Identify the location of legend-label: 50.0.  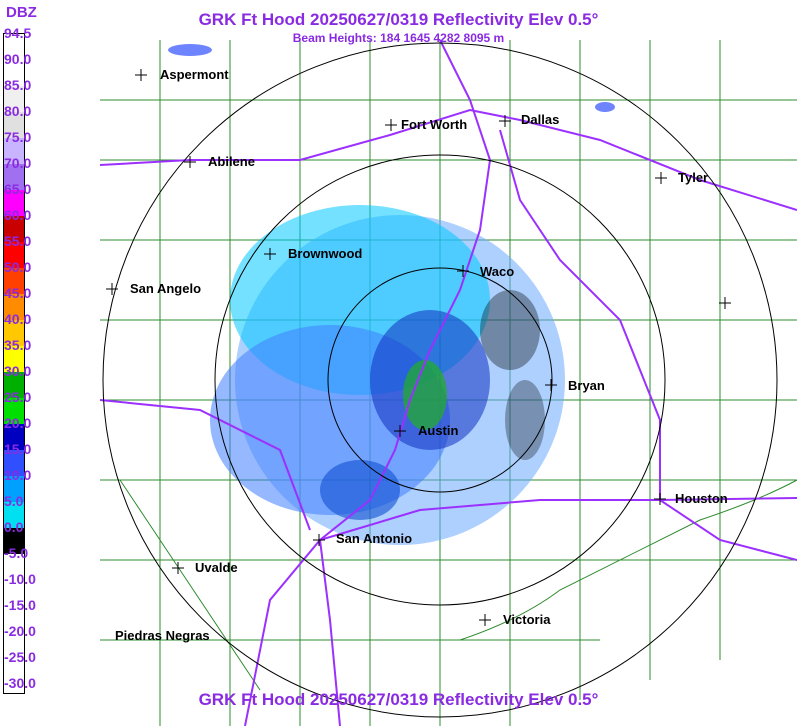
(18, 267).